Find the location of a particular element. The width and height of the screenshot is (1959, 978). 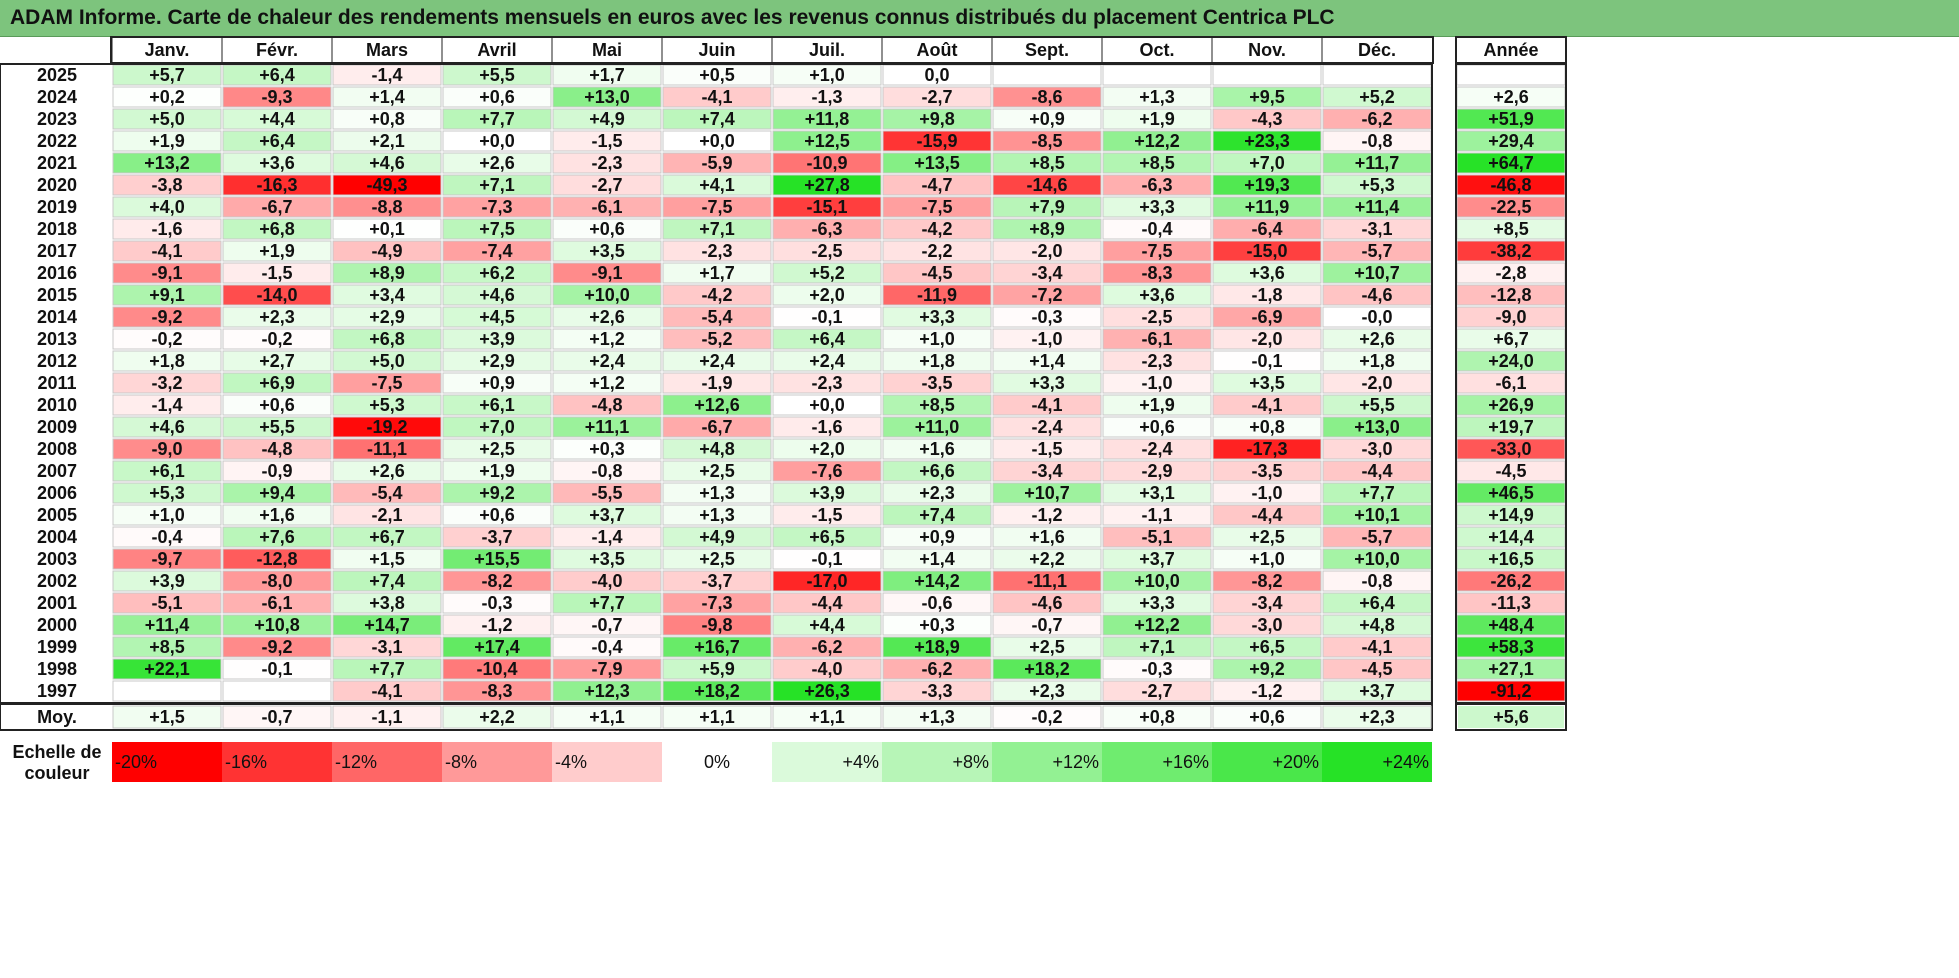

cell-value: -4,4 is located at coordinates (1266, 515).